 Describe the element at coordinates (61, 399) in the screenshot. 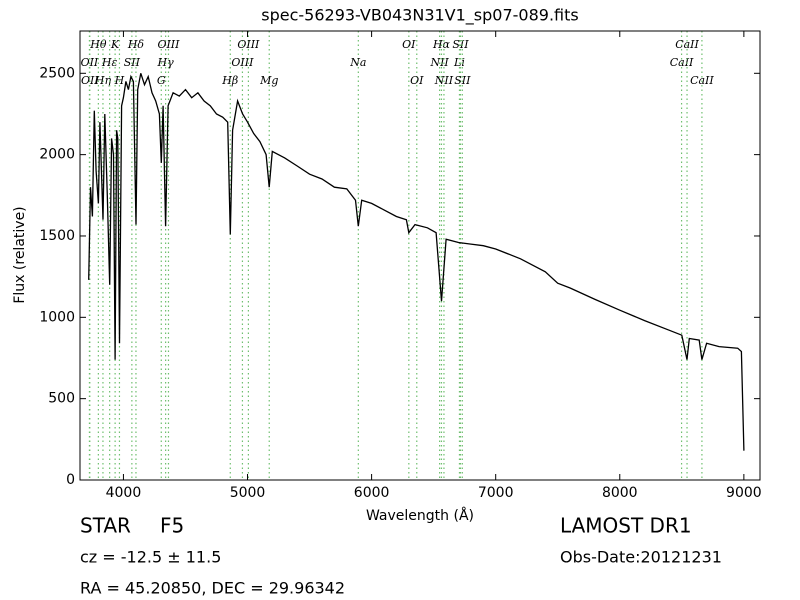

I see `y-tick-label: 500` at that location.